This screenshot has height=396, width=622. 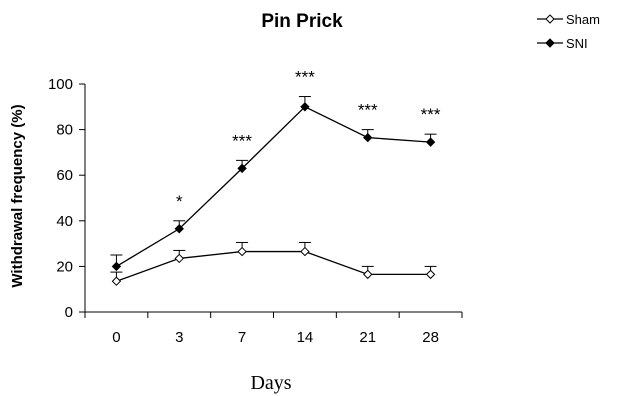 What do you see at coordinates (60, 84) in the screenshot?
I see `y-tick-label-5: 100` at bounding box center [60, 84].